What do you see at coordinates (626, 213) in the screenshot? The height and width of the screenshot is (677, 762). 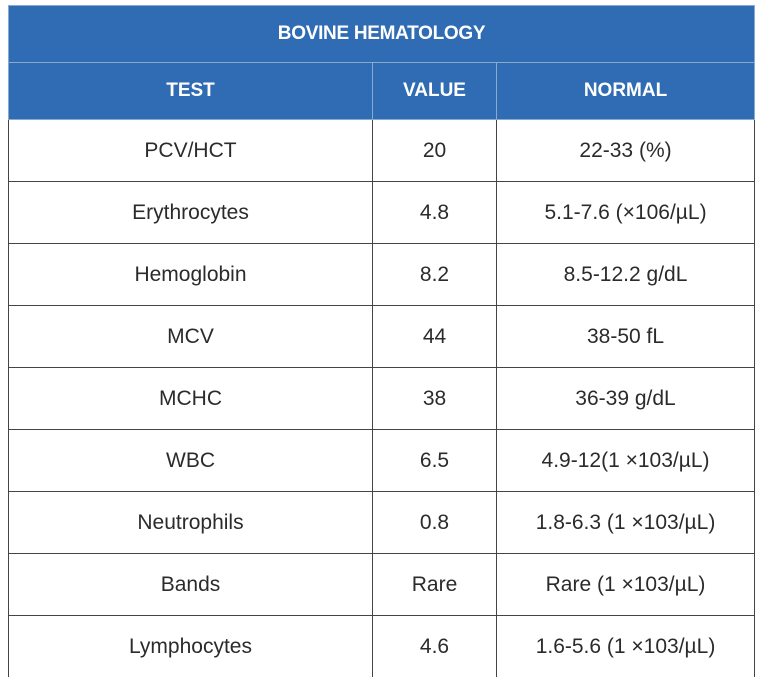 I see `normal-range-cell: 5.1-7.6 (×106/µL)` at bounding box center [626, 213].